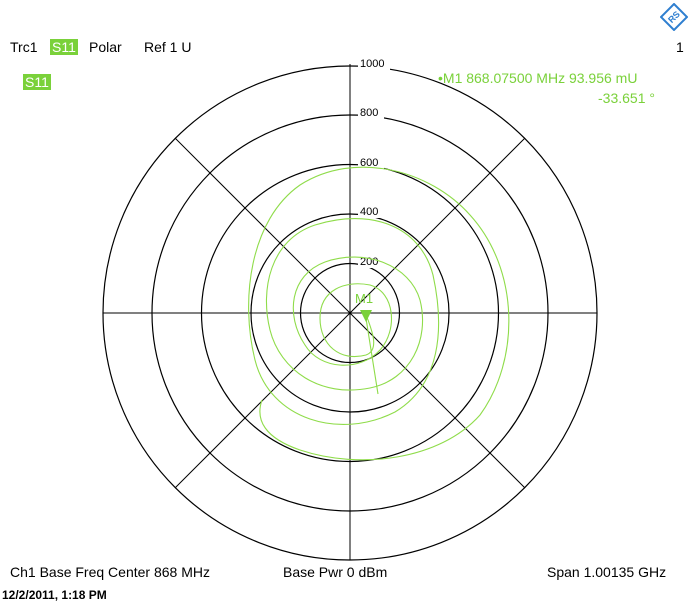  Describe the element at coordinates (24, 47) in the screenshot. I see `trace-label: Trc1` at that location.